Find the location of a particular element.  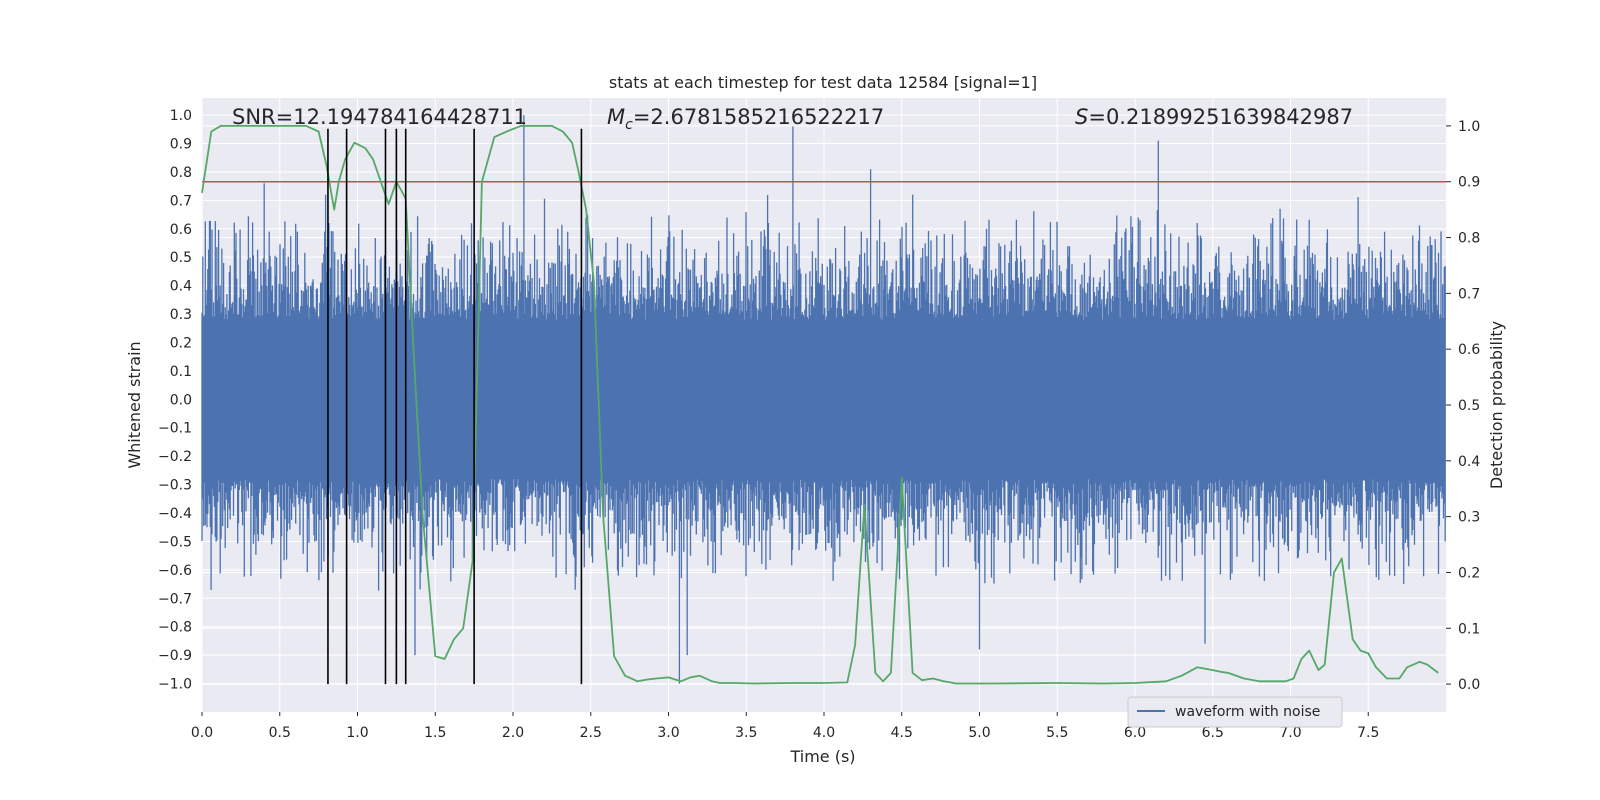

y-tick-label-left: −0.5 is located at coordinates (175, 542).